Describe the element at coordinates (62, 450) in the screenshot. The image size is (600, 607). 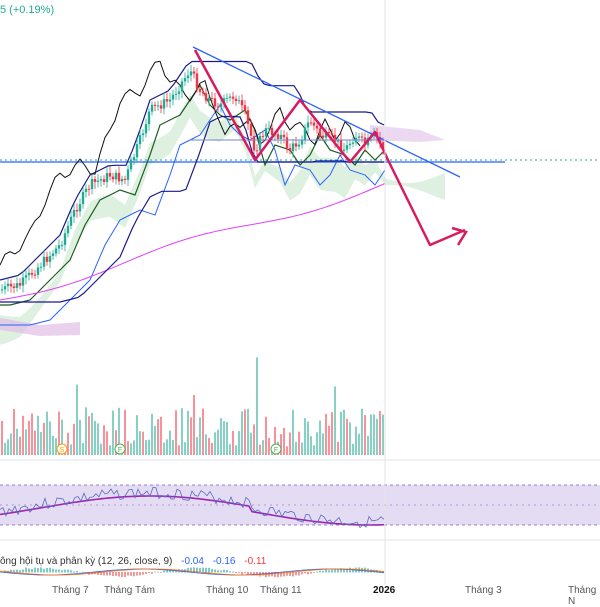
I see `event-marker-label: S` at that location.